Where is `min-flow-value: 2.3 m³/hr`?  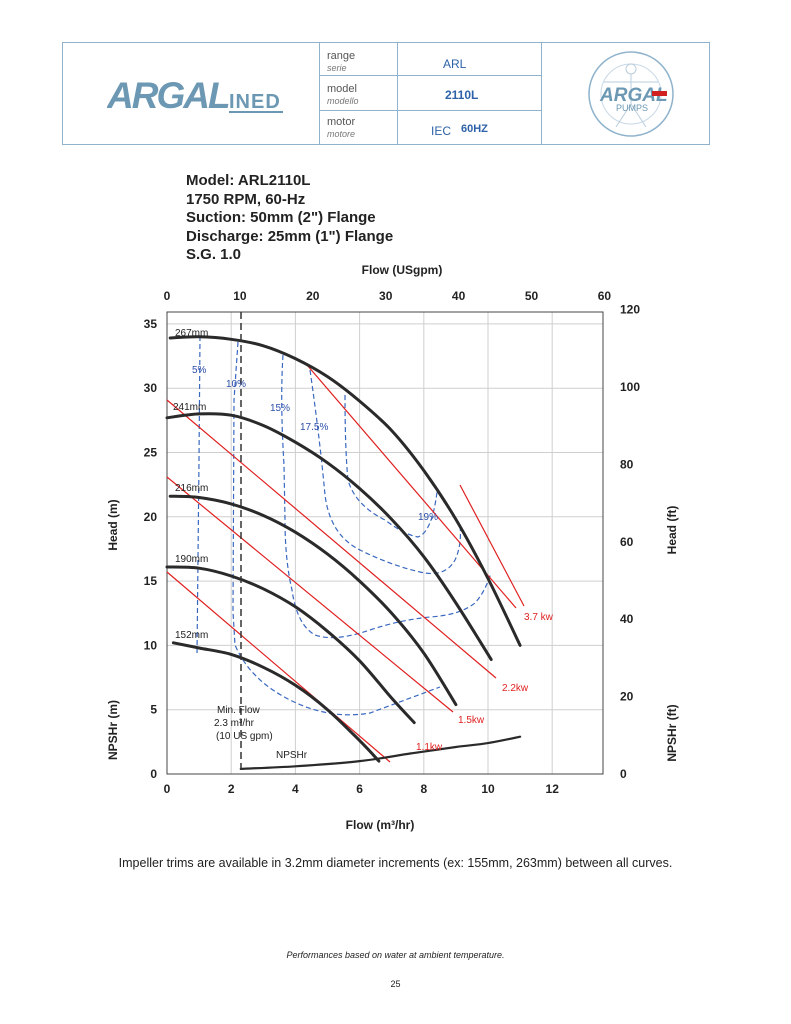
min-flow-value: 2.3 m³/hr is located at coordinates (234, 723).